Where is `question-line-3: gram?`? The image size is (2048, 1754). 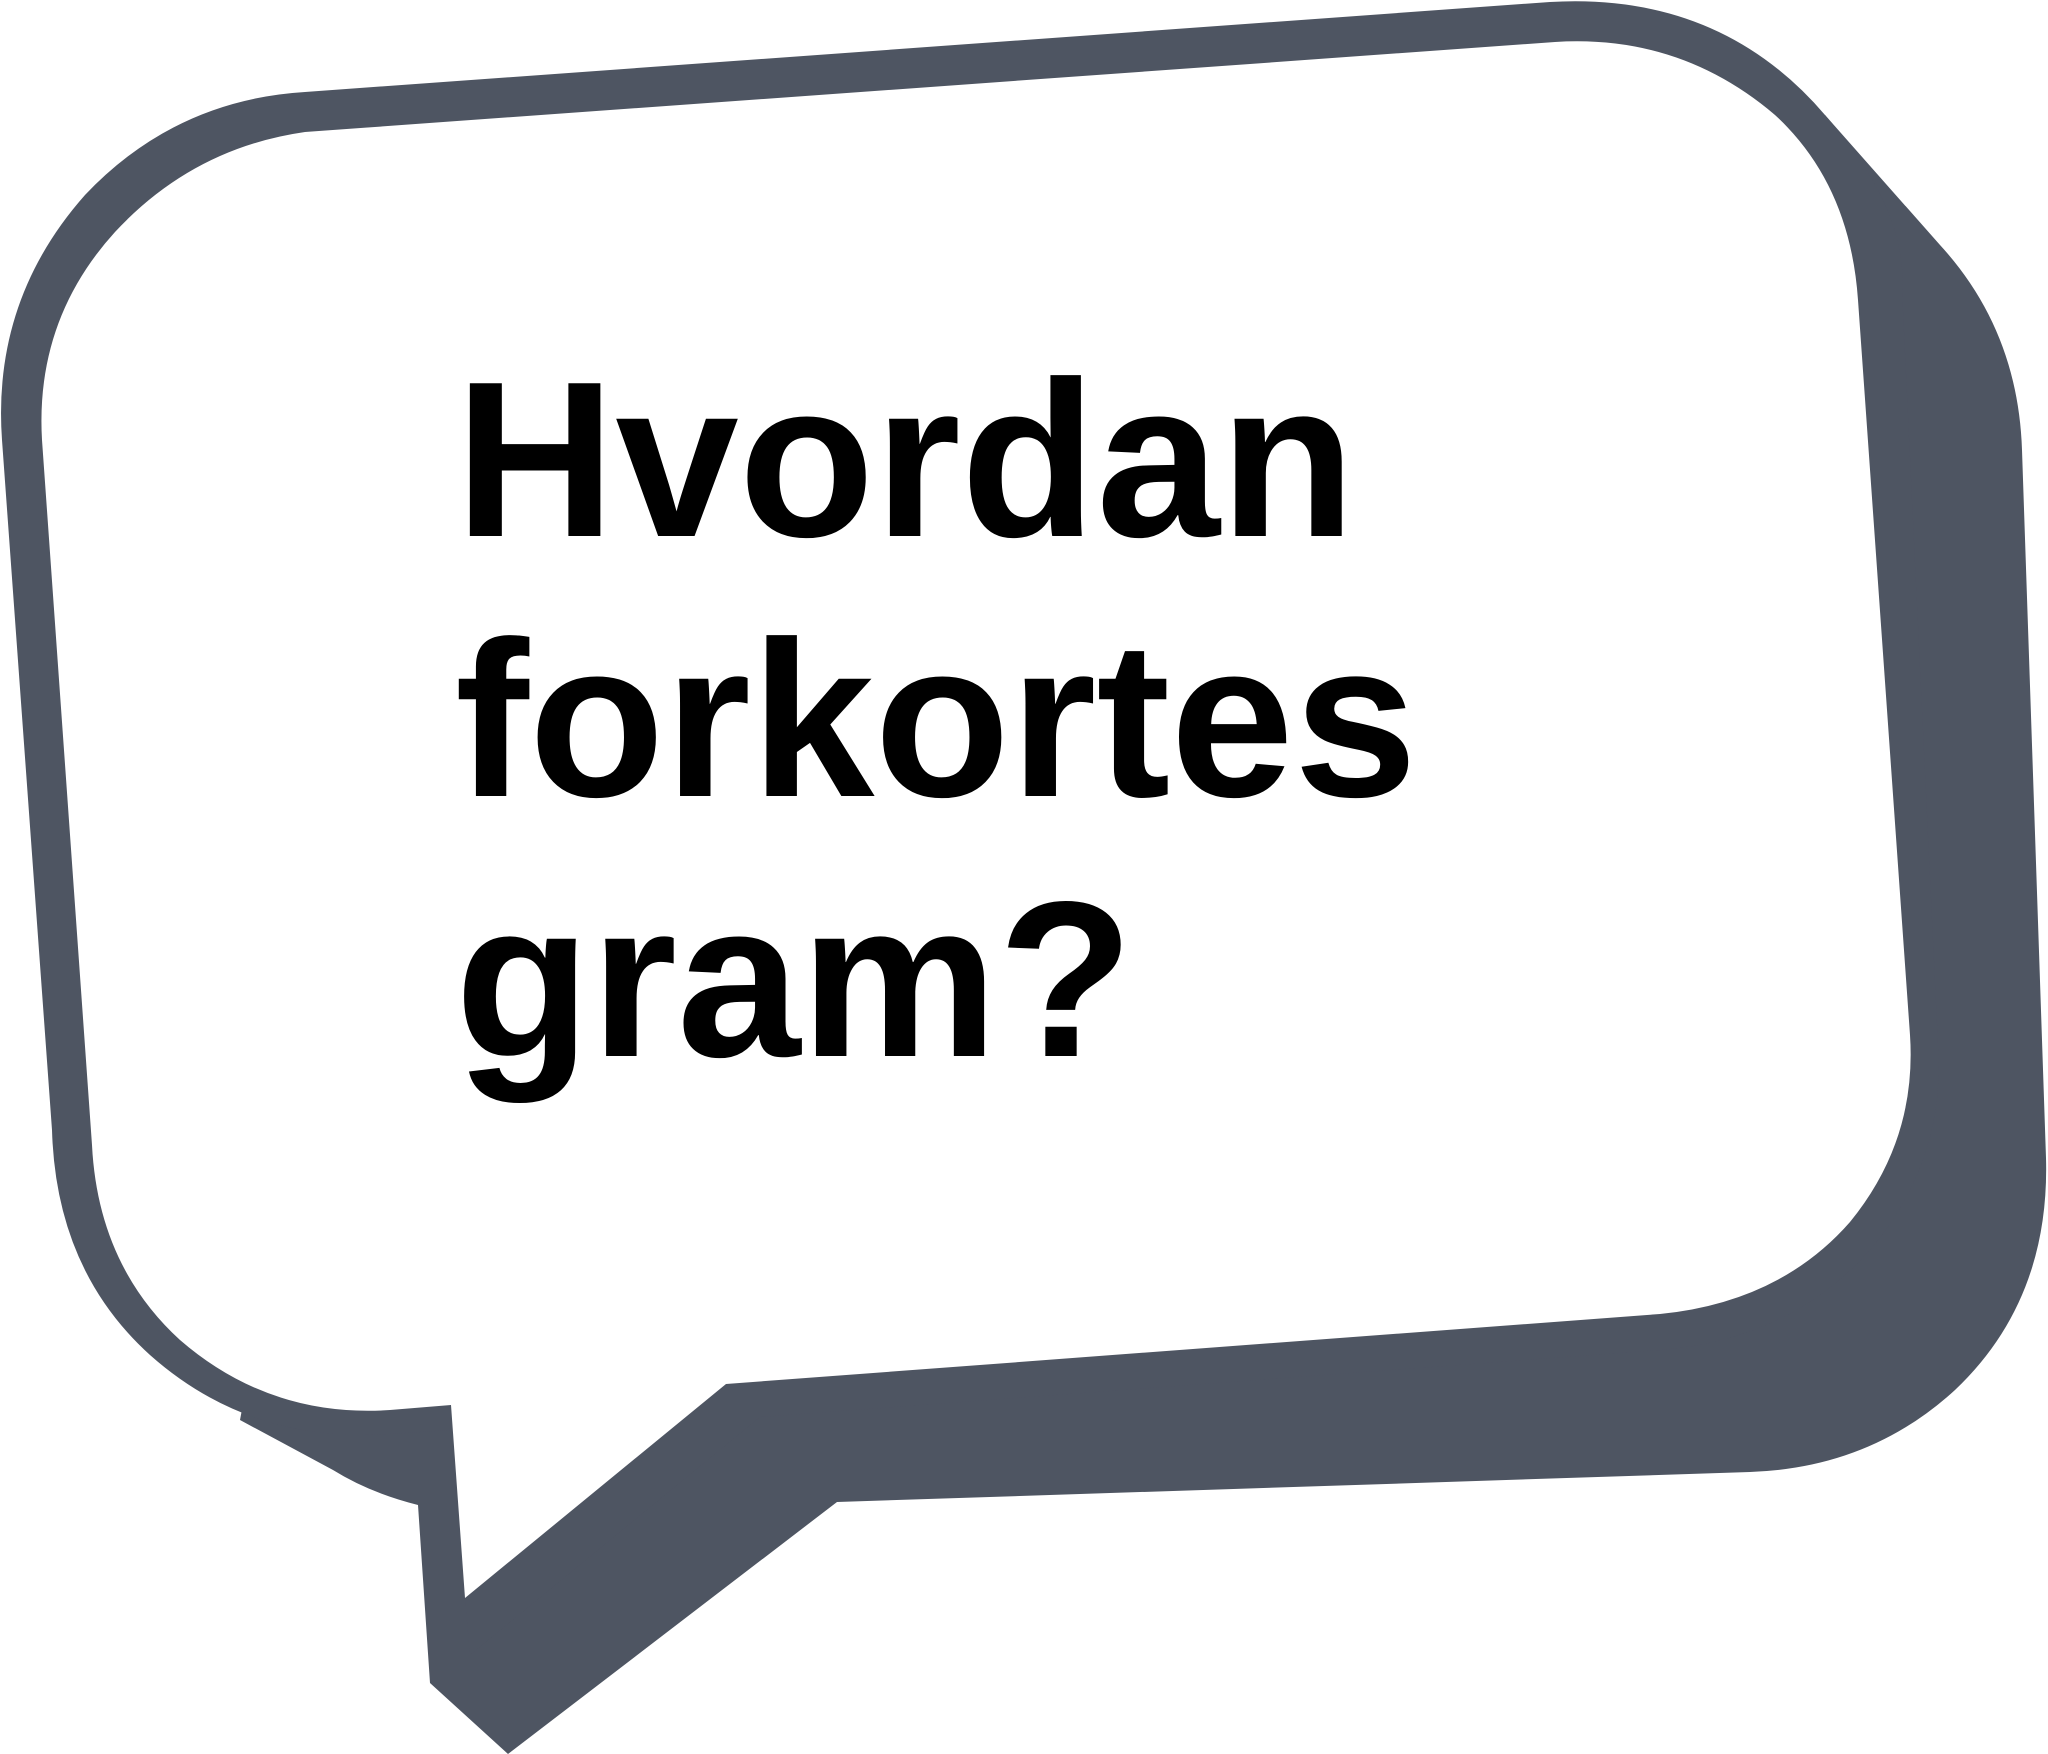 question-line-3: gram? is located at coordinates (794, 980).